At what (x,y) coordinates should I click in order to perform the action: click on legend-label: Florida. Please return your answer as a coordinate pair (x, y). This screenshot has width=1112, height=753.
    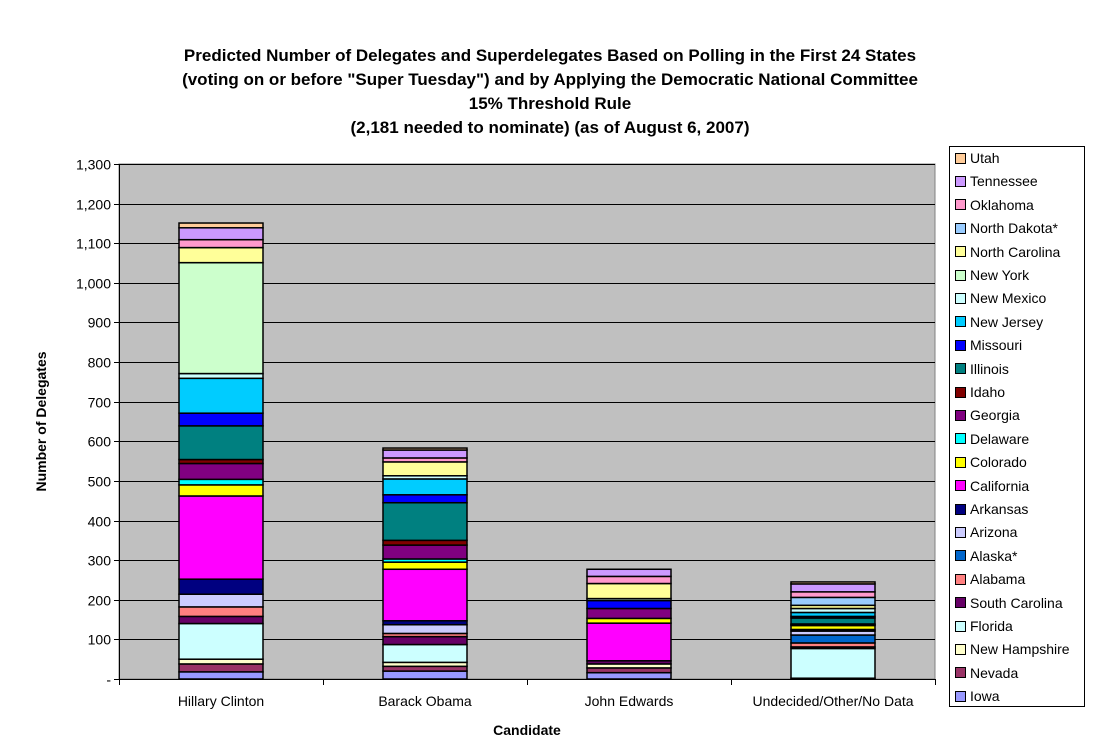
    Looking at the image, I should click on (991, 626).